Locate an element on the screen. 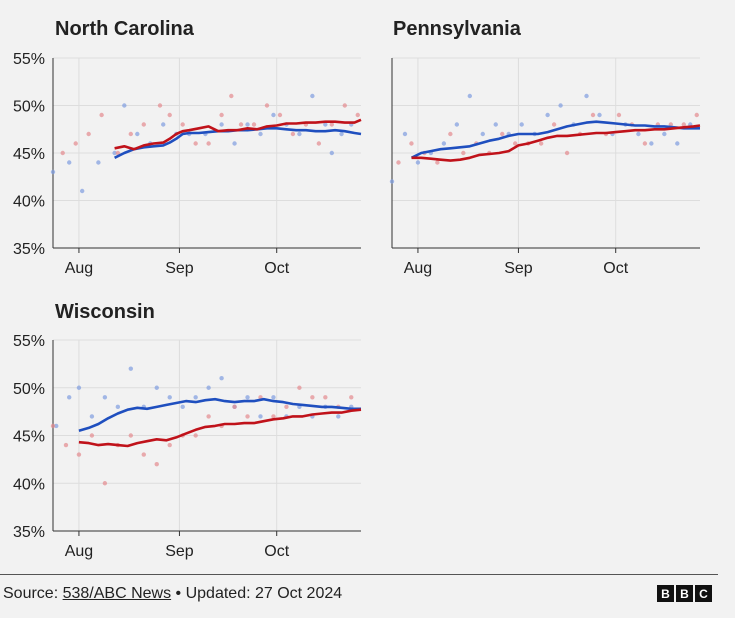 The height and width of the screenshot is (618, 735). chart-title-pennsylvania: Pennsylvania is located at coordinates (457, 29).